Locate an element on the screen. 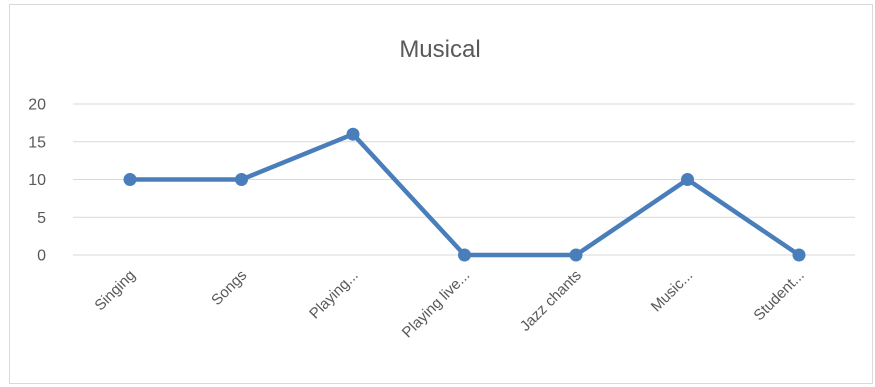  y-axis: 0 5 10 15 20 is located at coordinates (37, 181).